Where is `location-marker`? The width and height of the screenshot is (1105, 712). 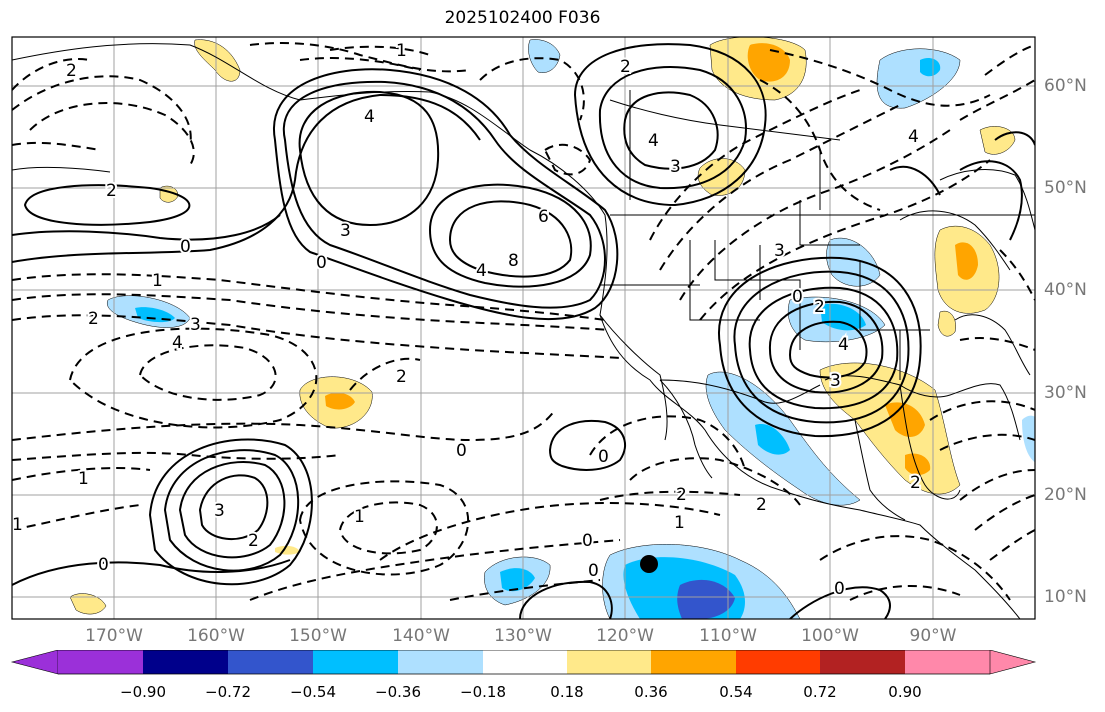
location-marker is located at coordinates (649, 564).